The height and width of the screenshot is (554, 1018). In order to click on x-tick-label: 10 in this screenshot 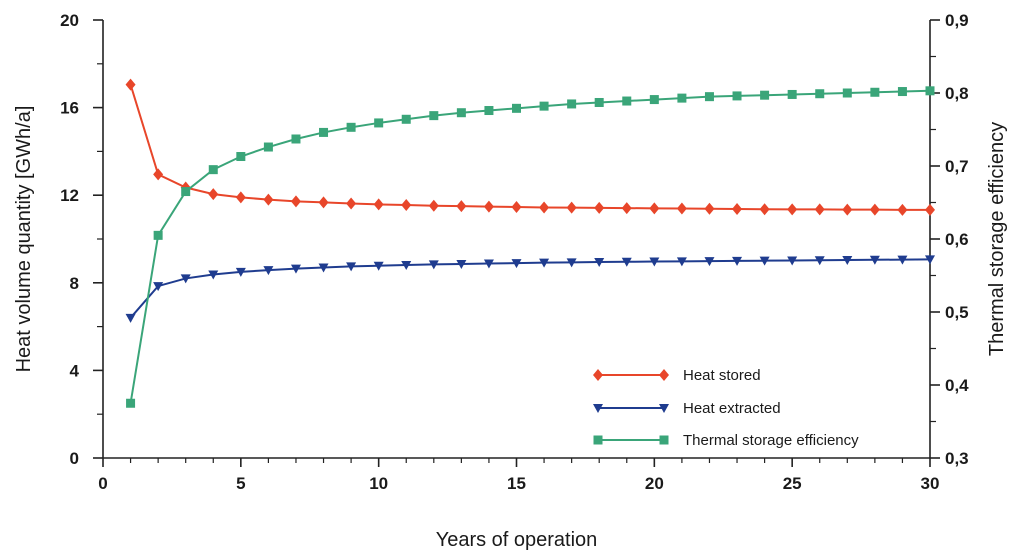, I will do `click(378, 483)`.